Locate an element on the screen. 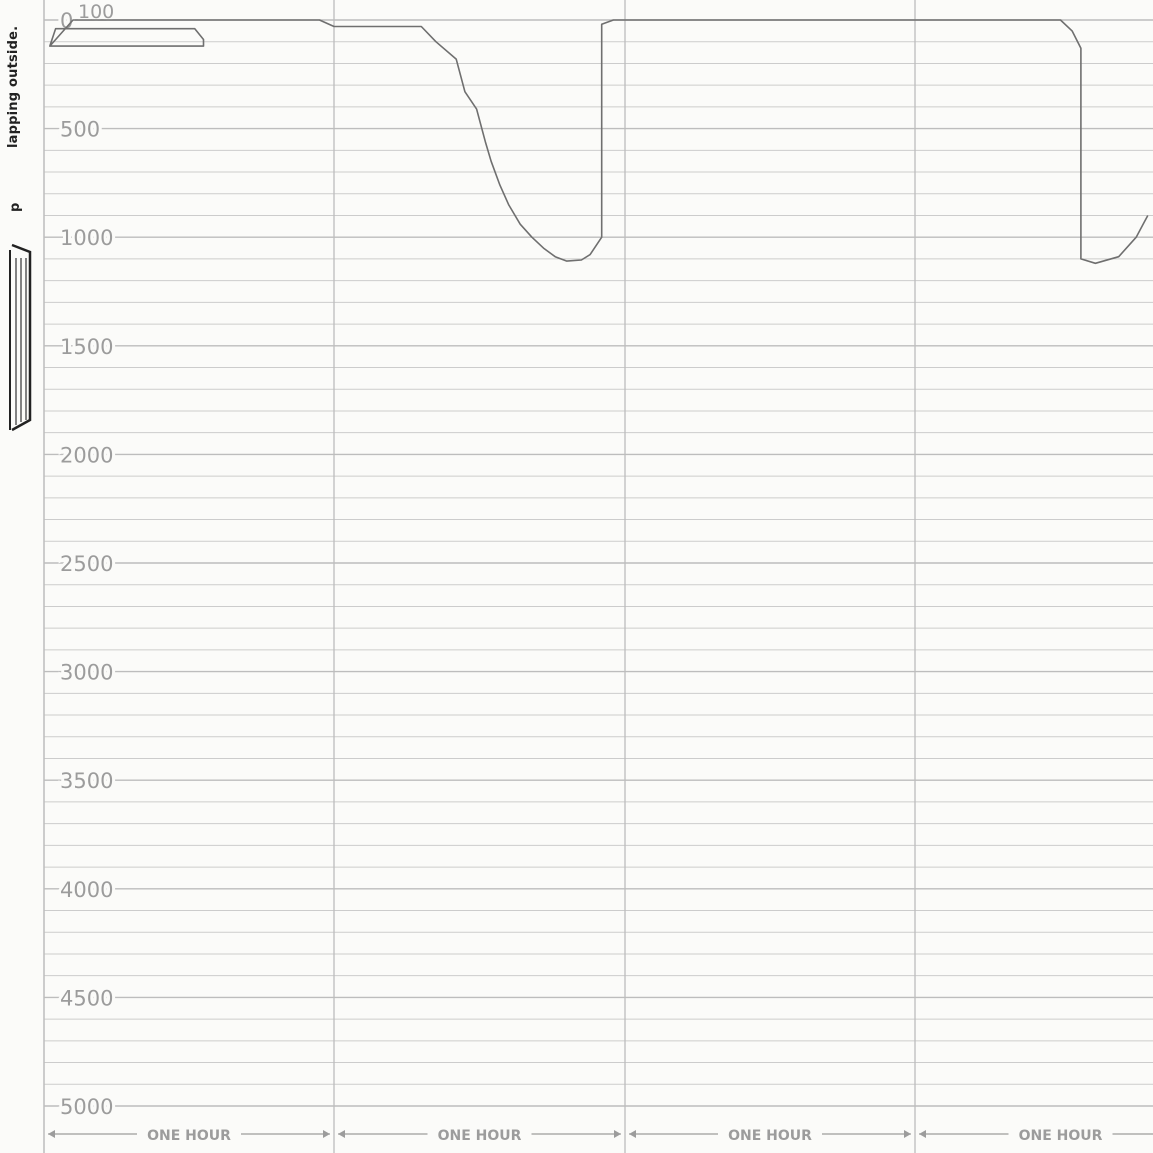 This screenshot has width=1153, height=1153. y-tick-label: 3000 is located at coordinates (86, 673).